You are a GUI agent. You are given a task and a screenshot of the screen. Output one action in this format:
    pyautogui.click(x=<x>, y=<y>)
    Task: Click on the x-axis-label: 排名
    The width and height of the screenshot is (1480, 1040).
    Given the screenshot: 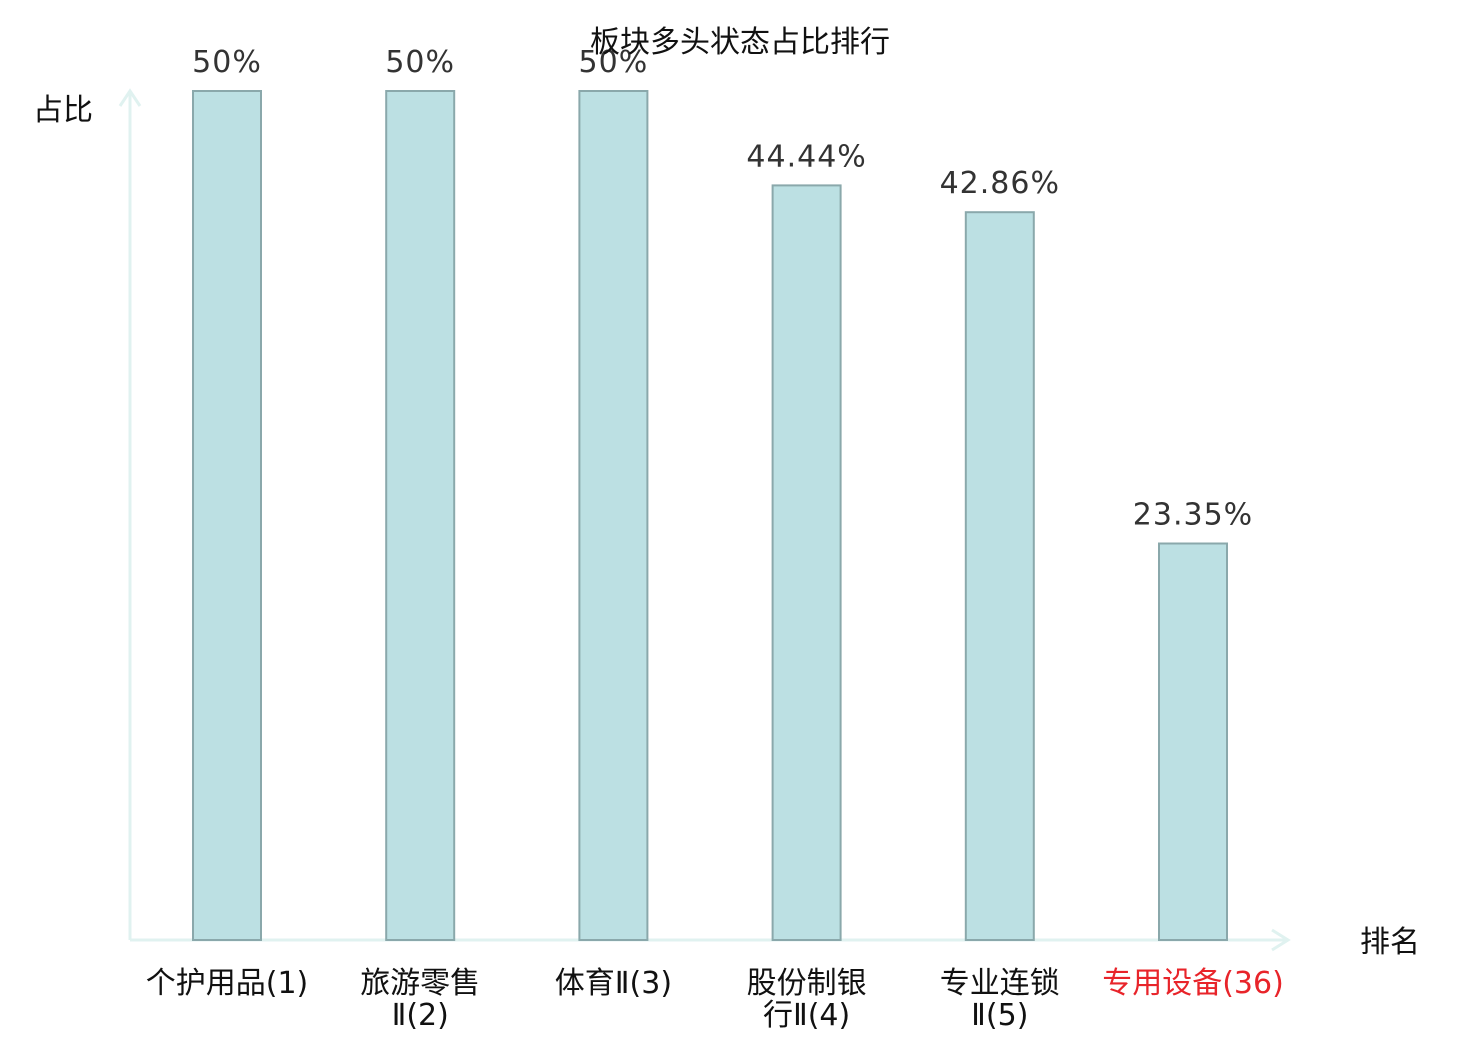 What is the action you would take?
    pyautogui.click(x=1390, y=942)
    